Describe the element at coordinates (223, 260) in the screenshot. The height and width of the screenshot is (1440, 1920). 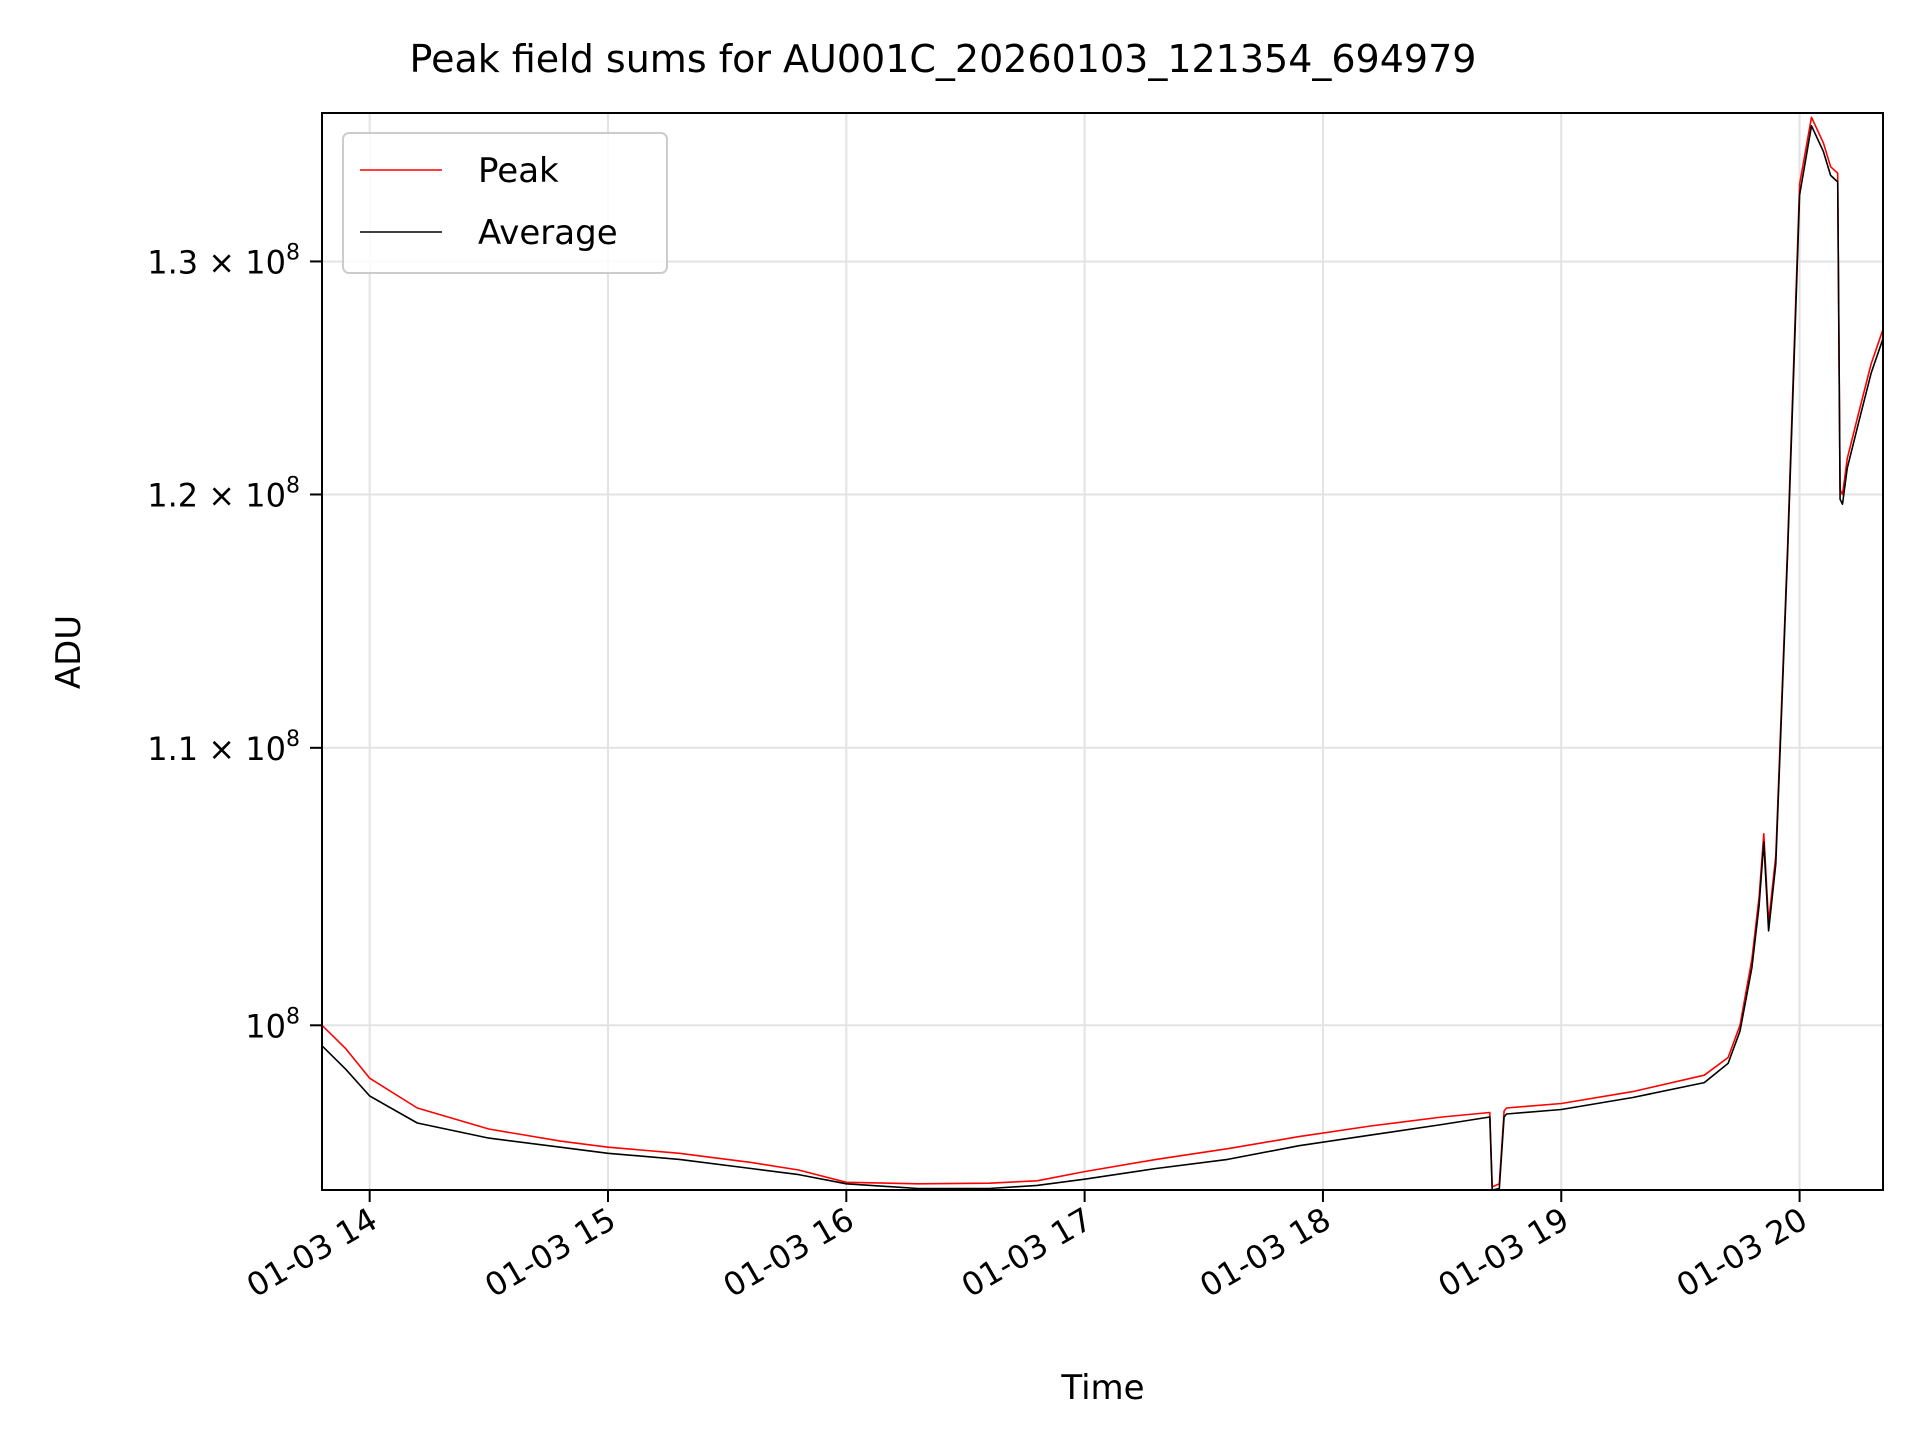
I see `y-tick-label: 1.3 × 108` at that location.